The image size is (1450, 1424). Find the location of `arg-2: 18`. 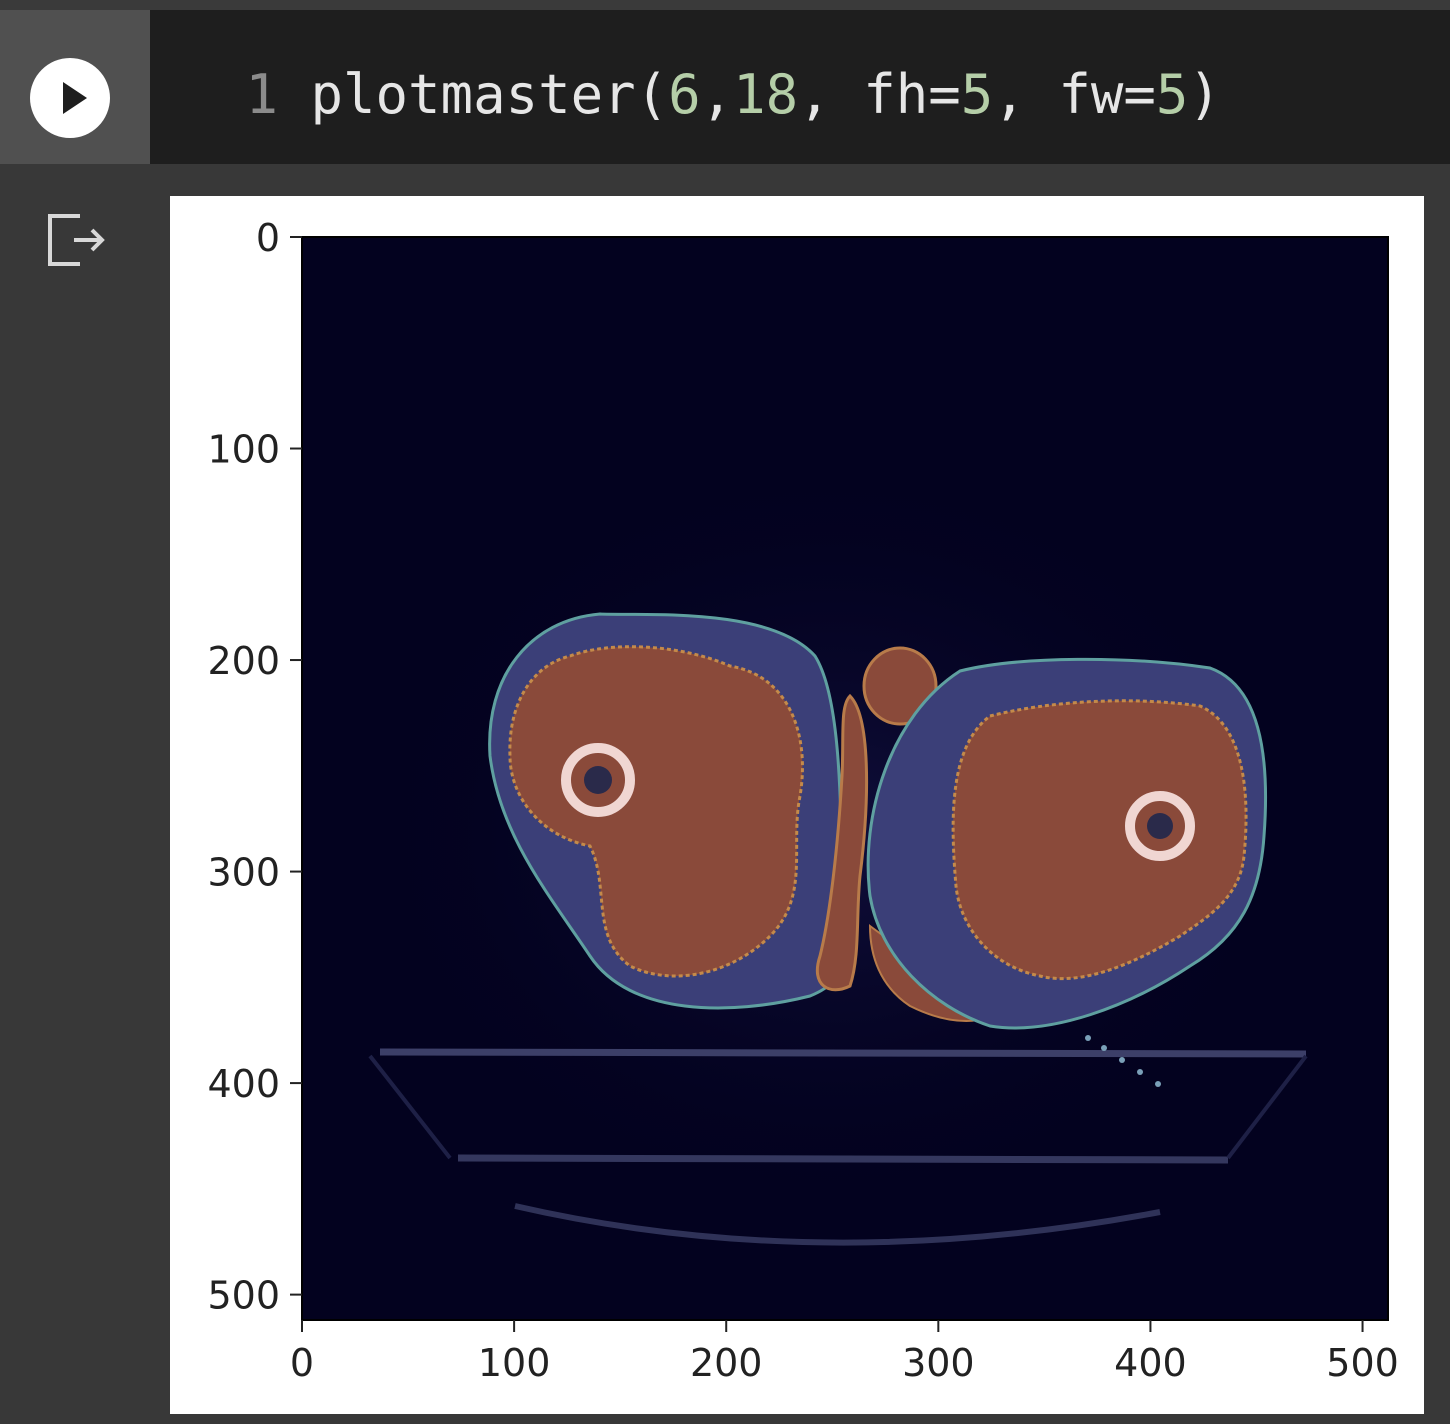

arg-2: 18 is located at coordinates (766, 94).